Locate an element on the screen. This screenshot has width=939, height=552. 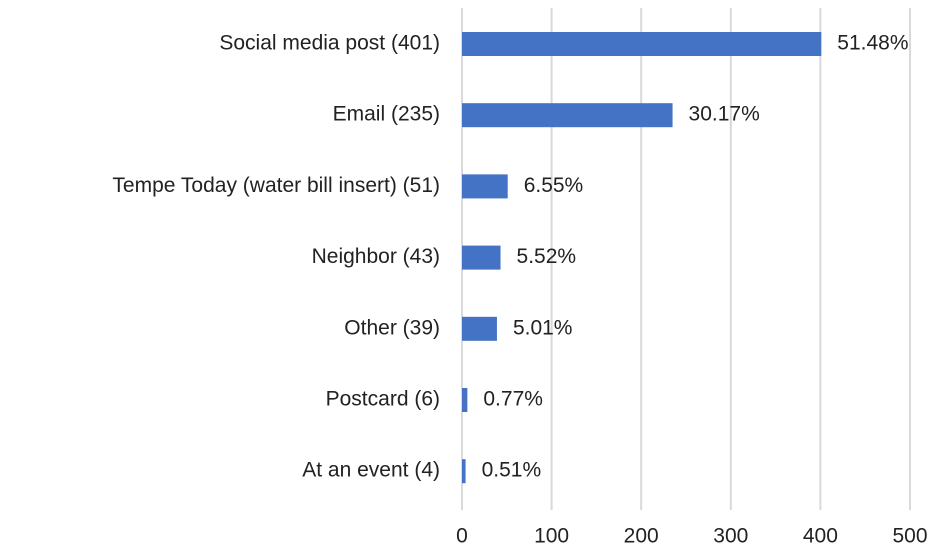
x-tick-label: 200 is located at coordinates (641, 536).